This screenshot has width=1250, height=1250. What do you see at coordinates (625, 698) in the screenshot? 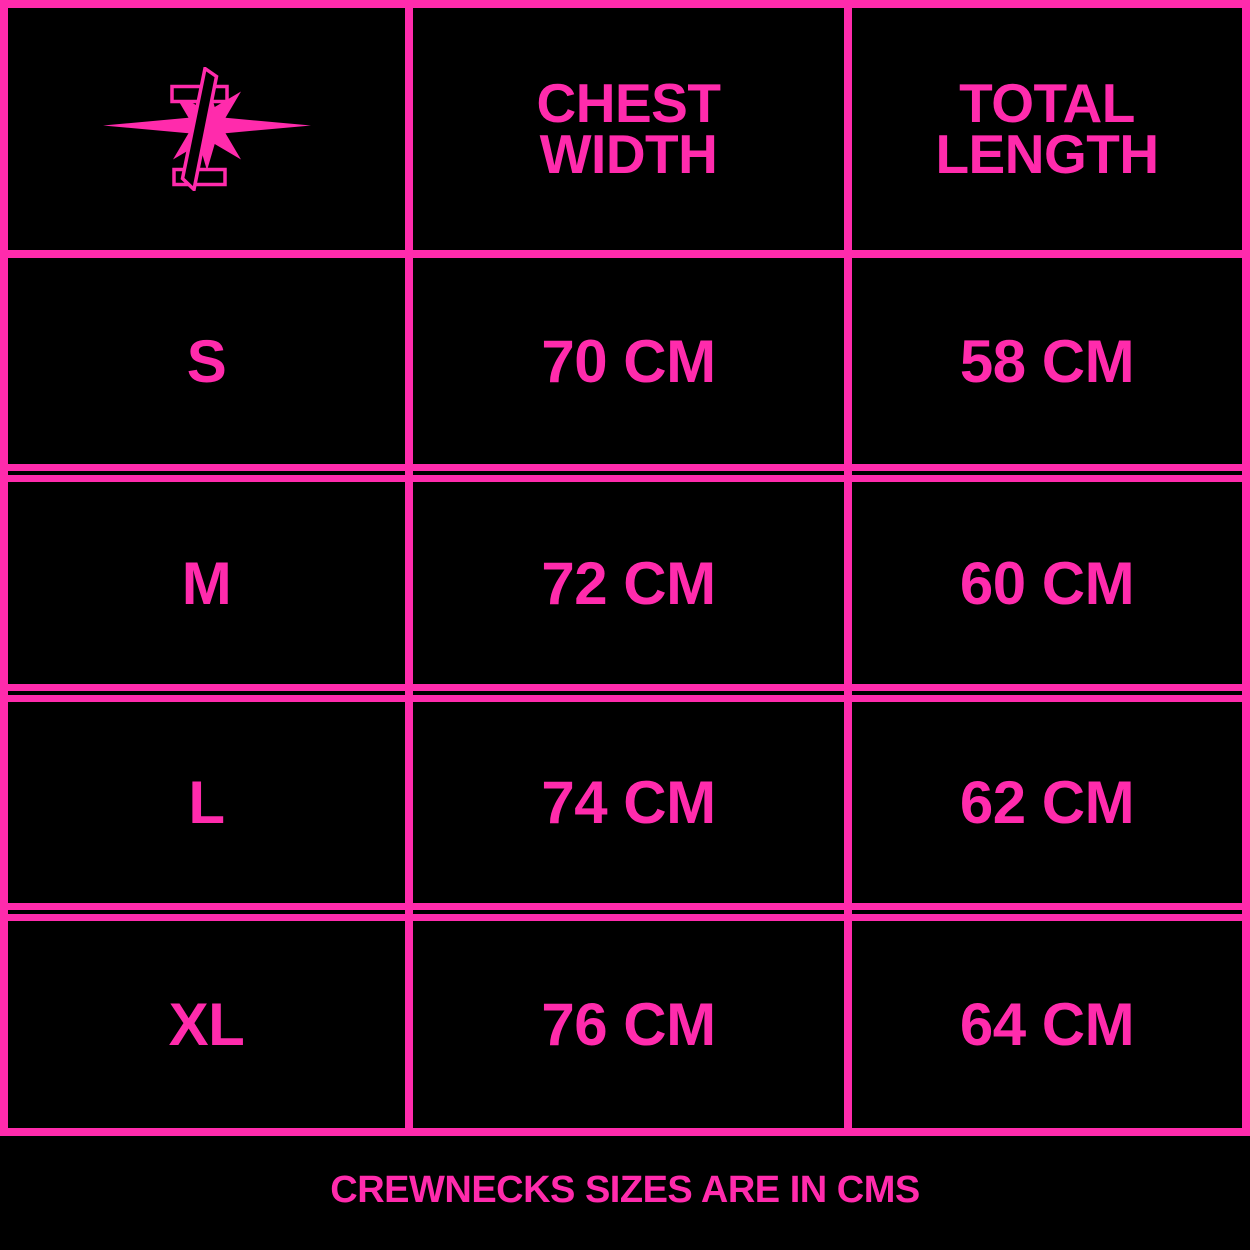
I see `row-divider-m-l-b` at bounding box center [625, 698].